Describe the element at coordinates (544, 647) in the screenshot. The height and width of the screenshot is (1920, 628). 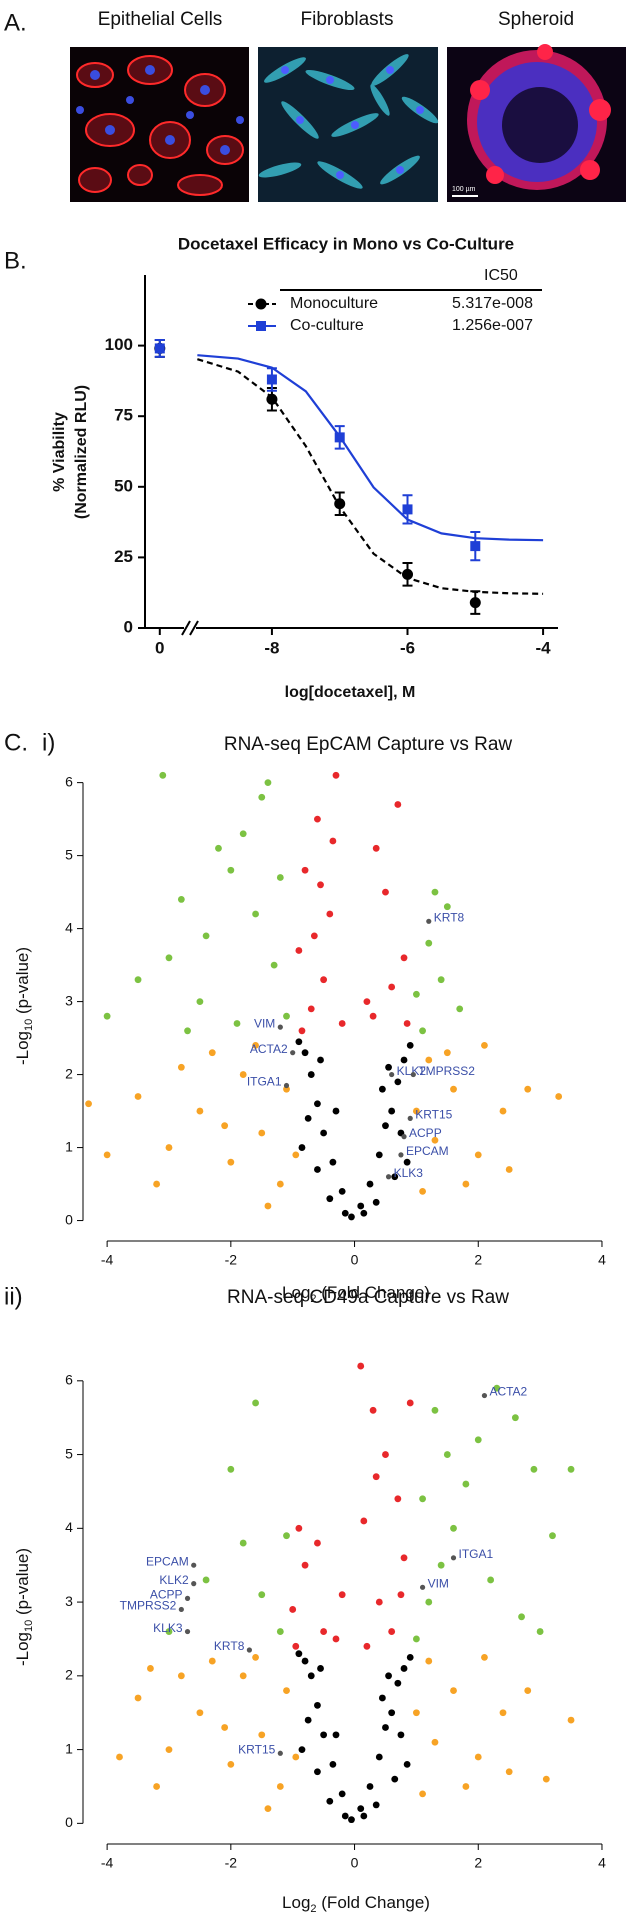
I see `x-tick-label: -4` at that location.